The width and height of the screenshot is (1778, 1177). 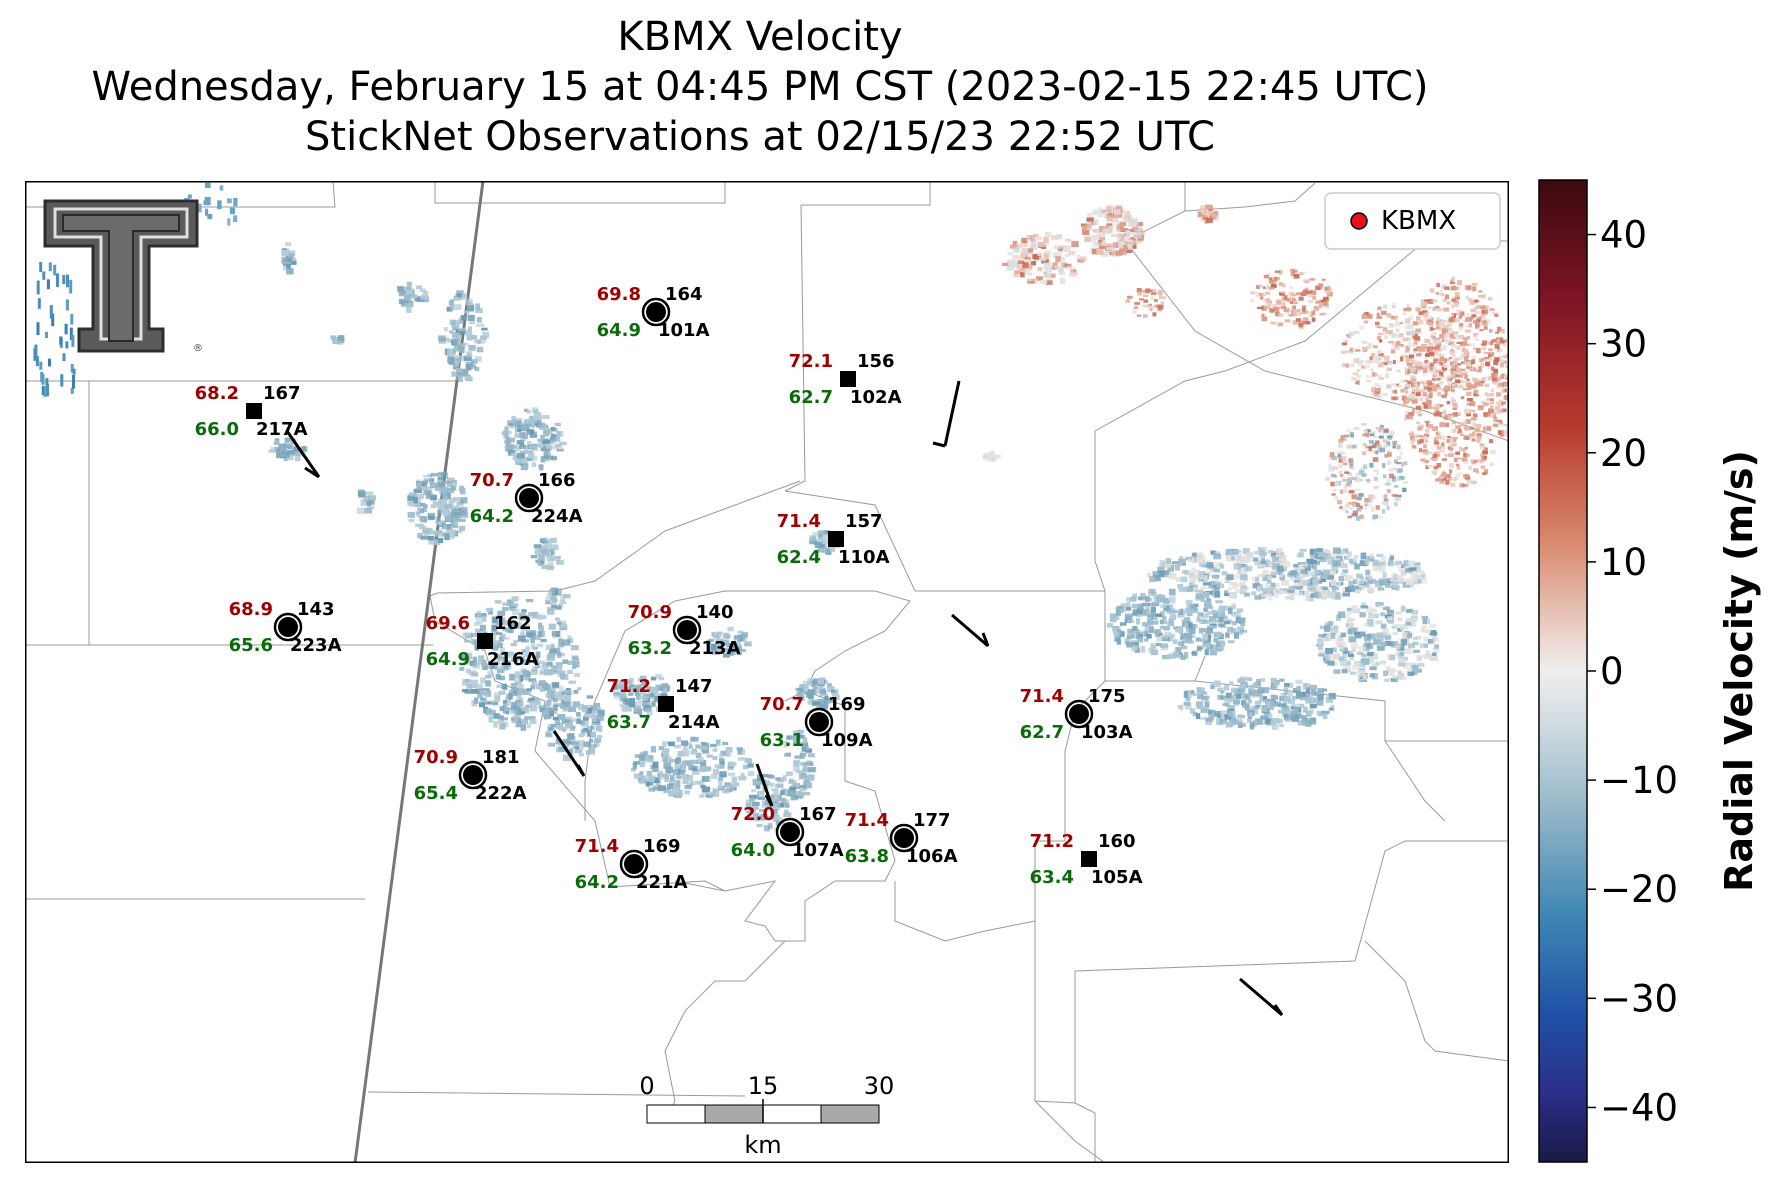 I want to click on colorbar-tick-label: 0, so click(x=1612, y=671).